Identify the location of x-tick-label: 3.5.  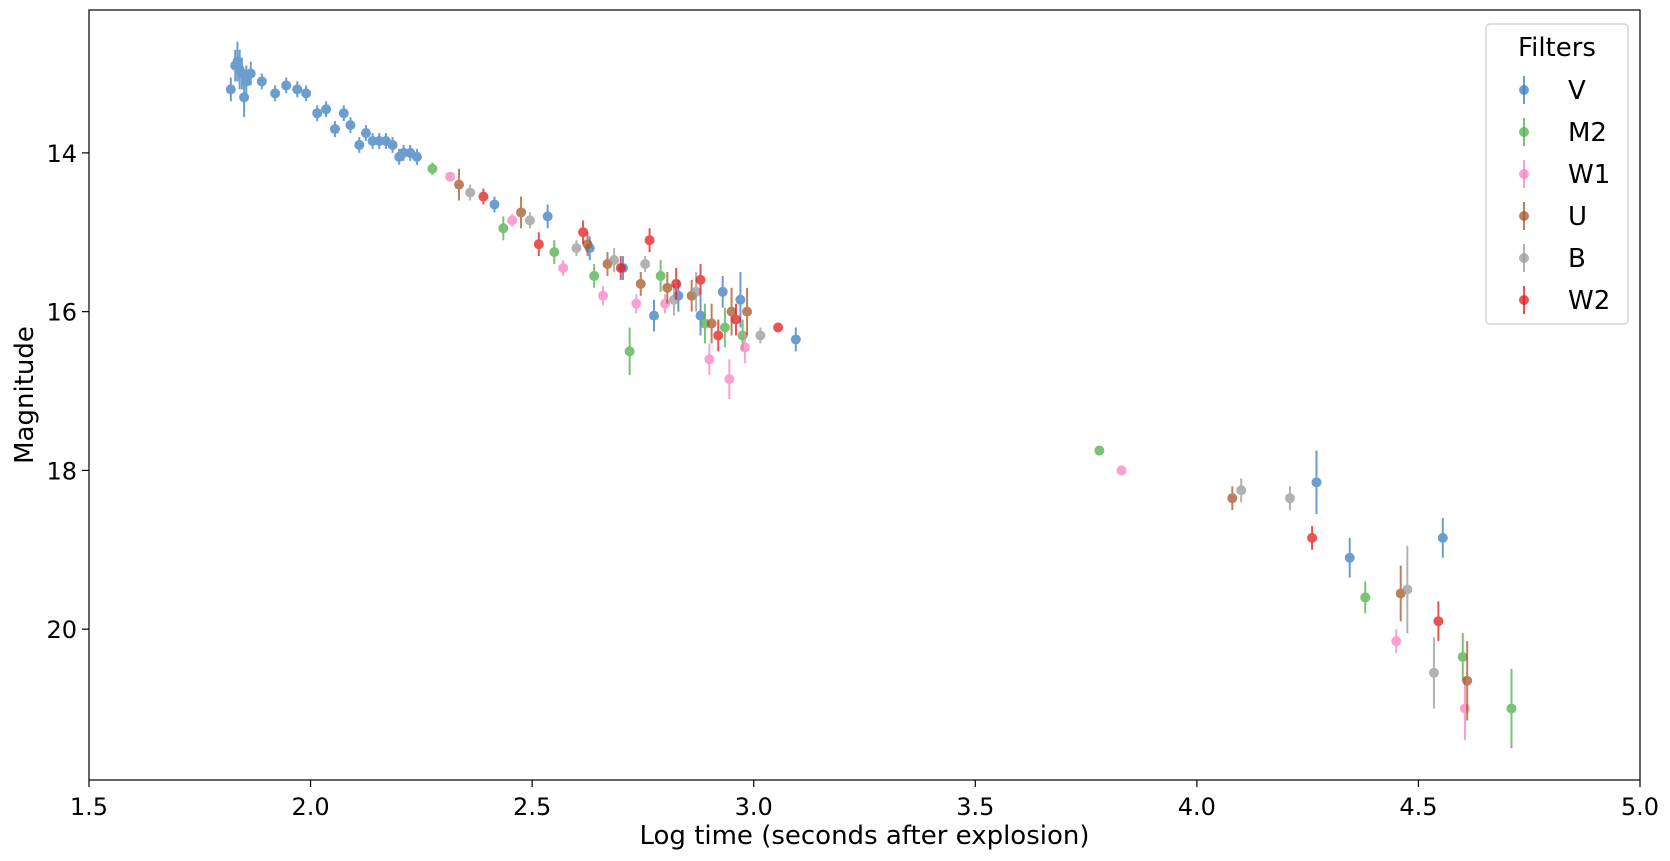
(975, 807).